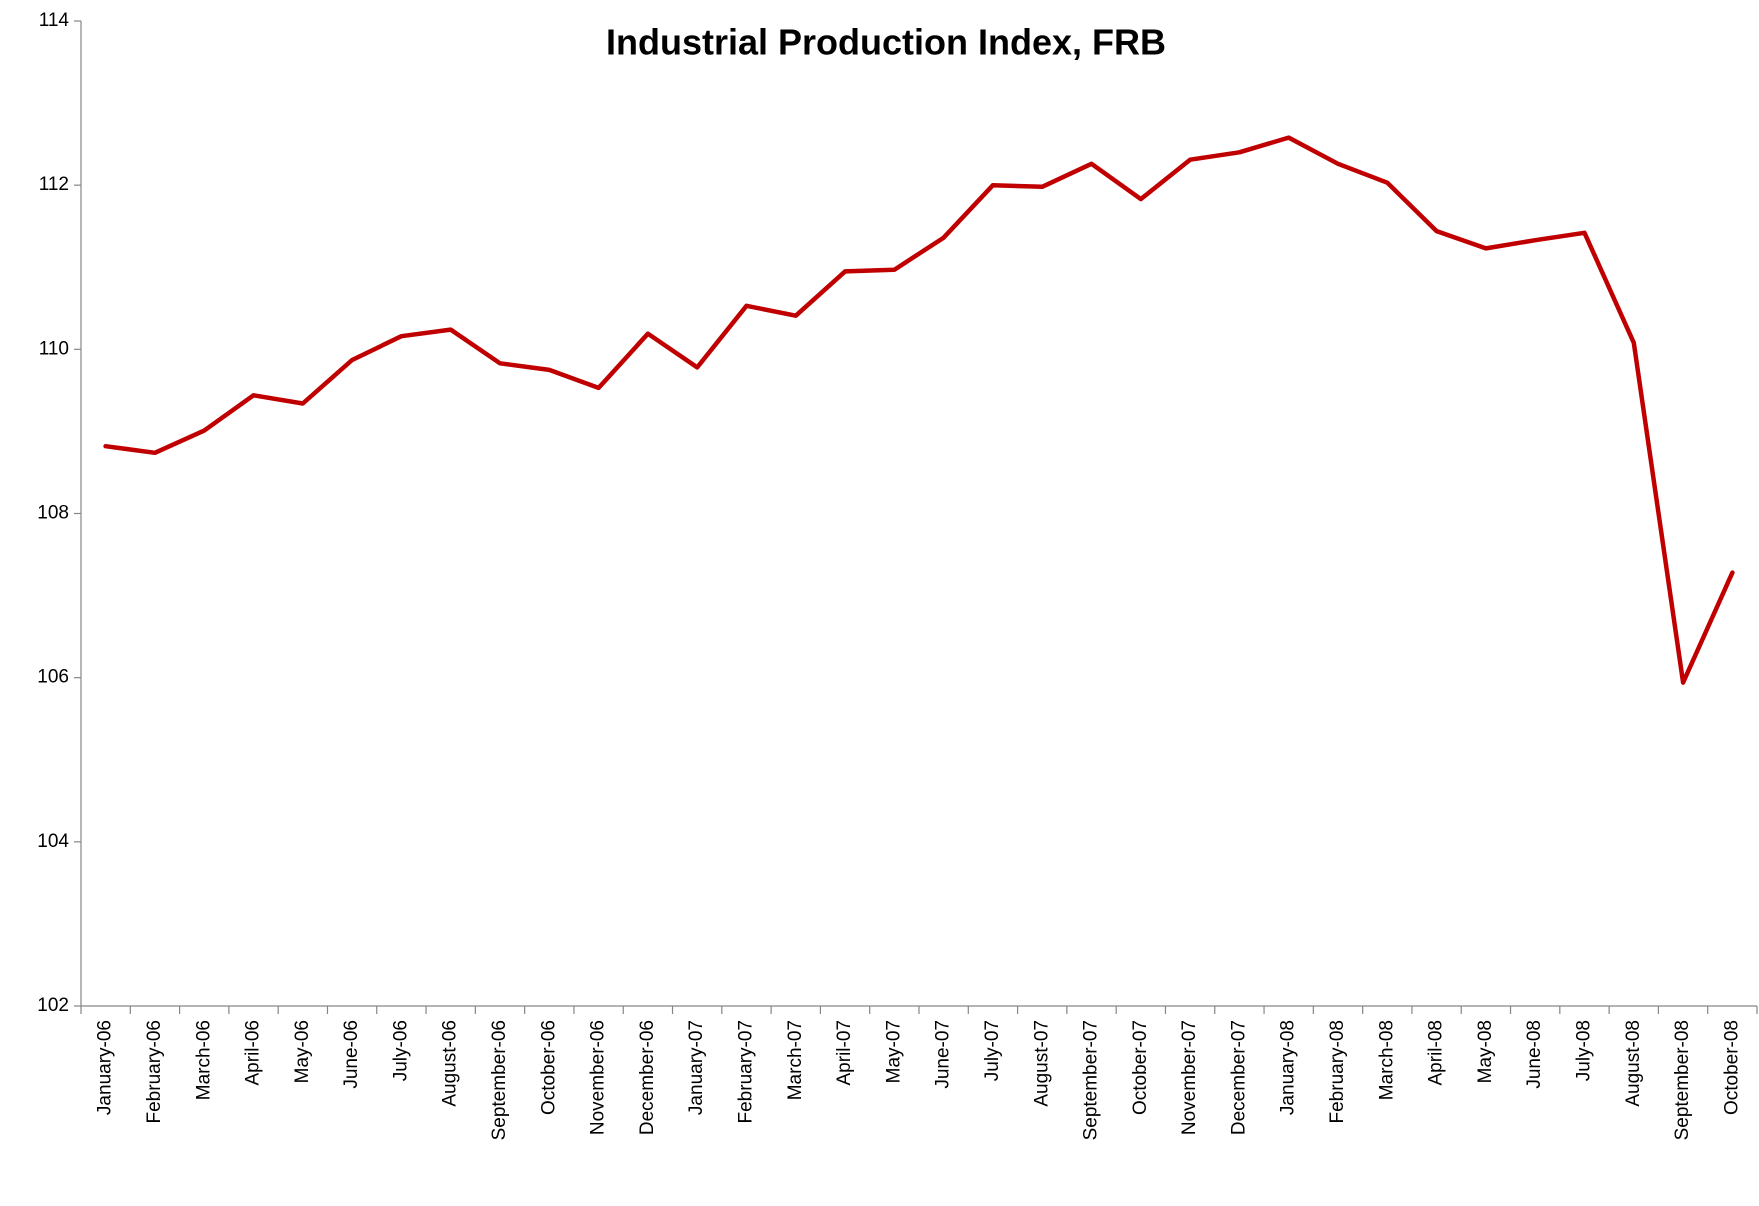 Image resolution: width=1759 pixels, height=1206 pixels. I want to click on x-tick-label: February-06, so click(154, 1072).